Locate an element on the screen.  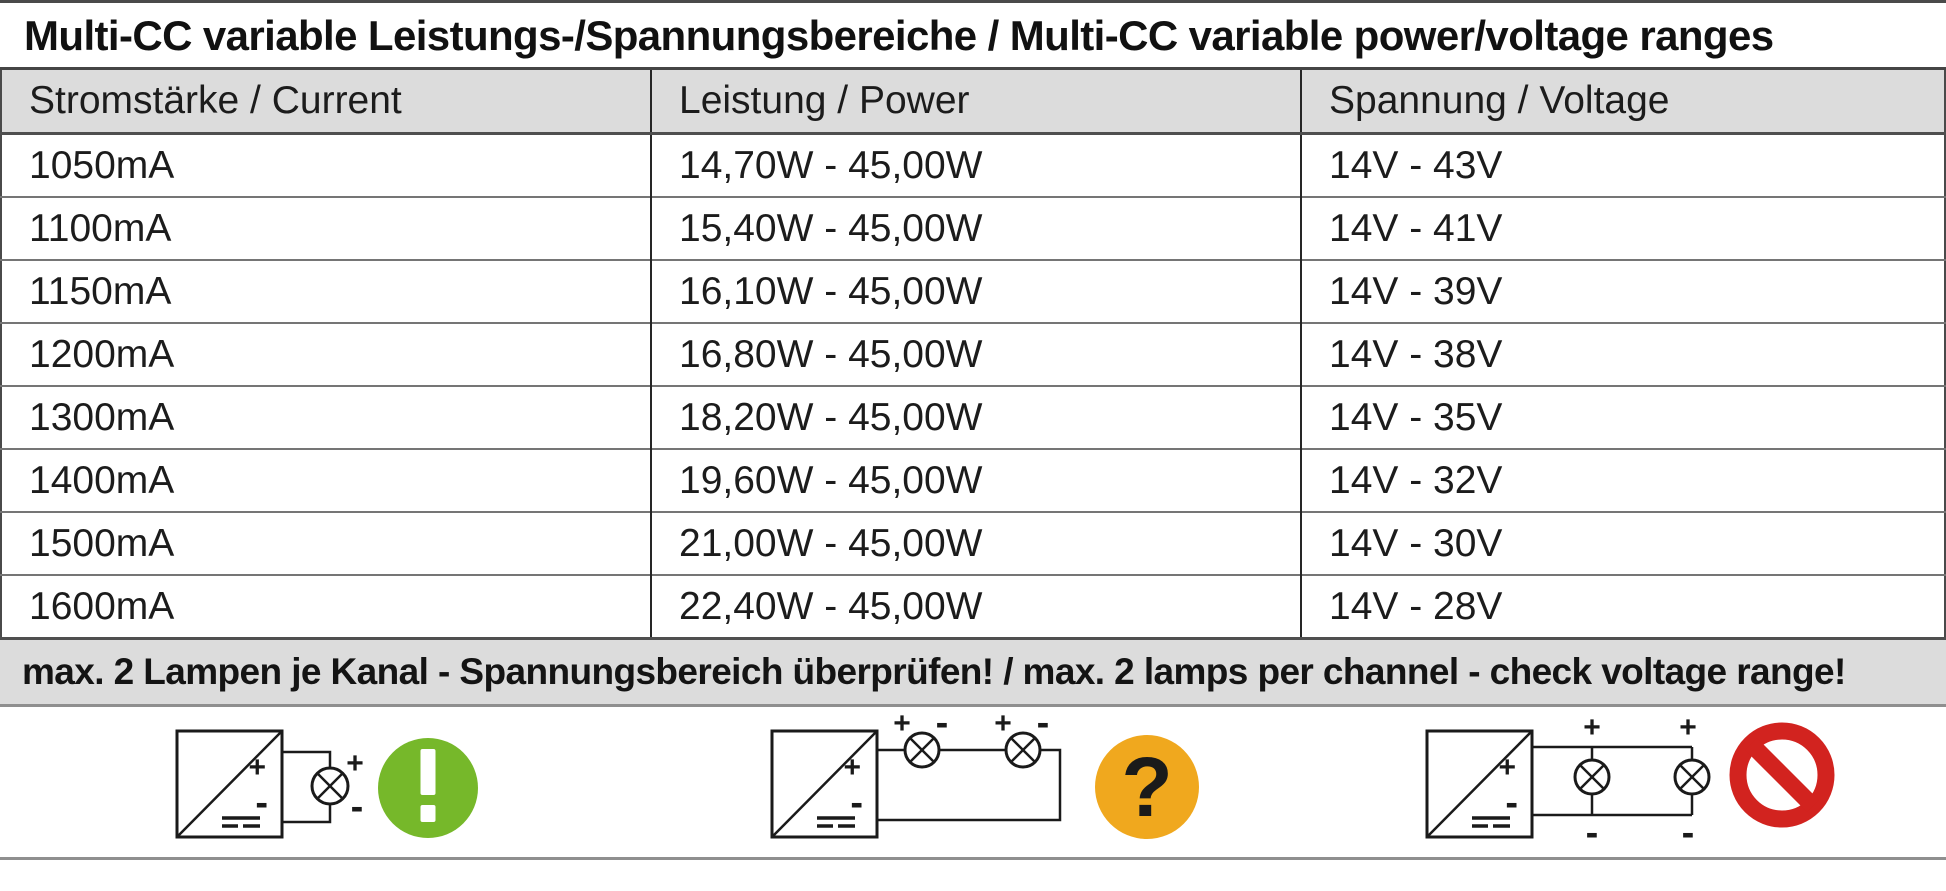
question-mark-icon: ? is located at coordinates (1147, 787).